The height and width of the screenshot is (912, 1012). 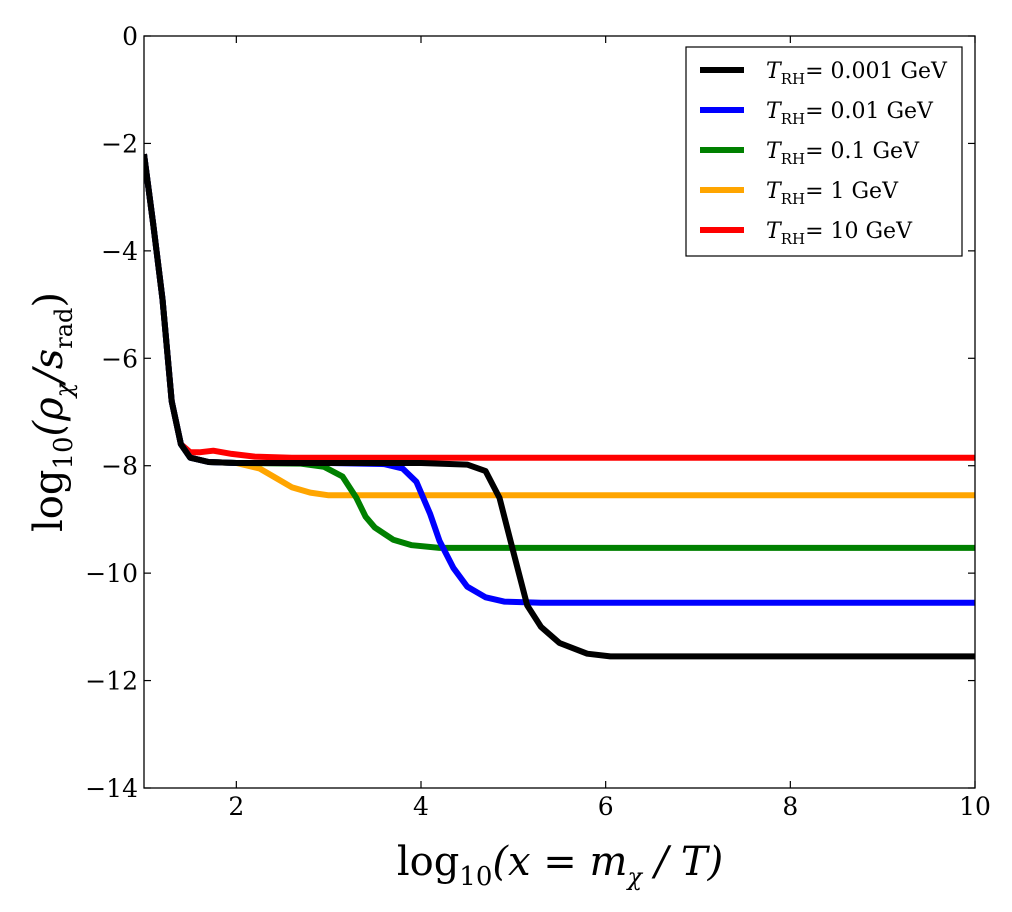 I want to click on x-axis-title: log10(x = mχ / T), so click(x=560, y=865).